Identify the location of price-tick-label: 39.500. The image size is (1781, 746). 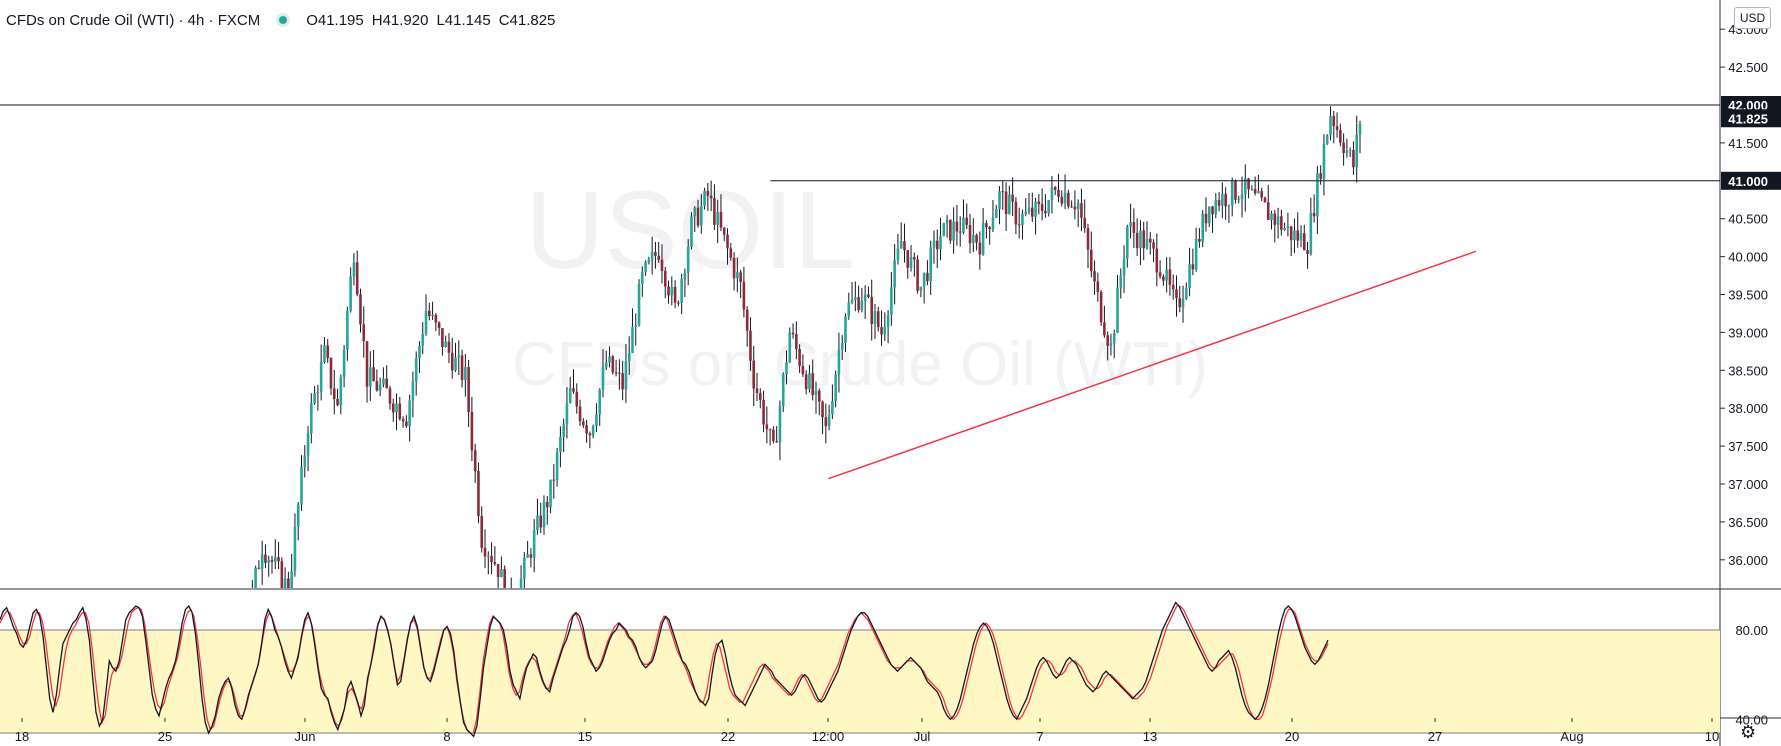
(1748, 295).